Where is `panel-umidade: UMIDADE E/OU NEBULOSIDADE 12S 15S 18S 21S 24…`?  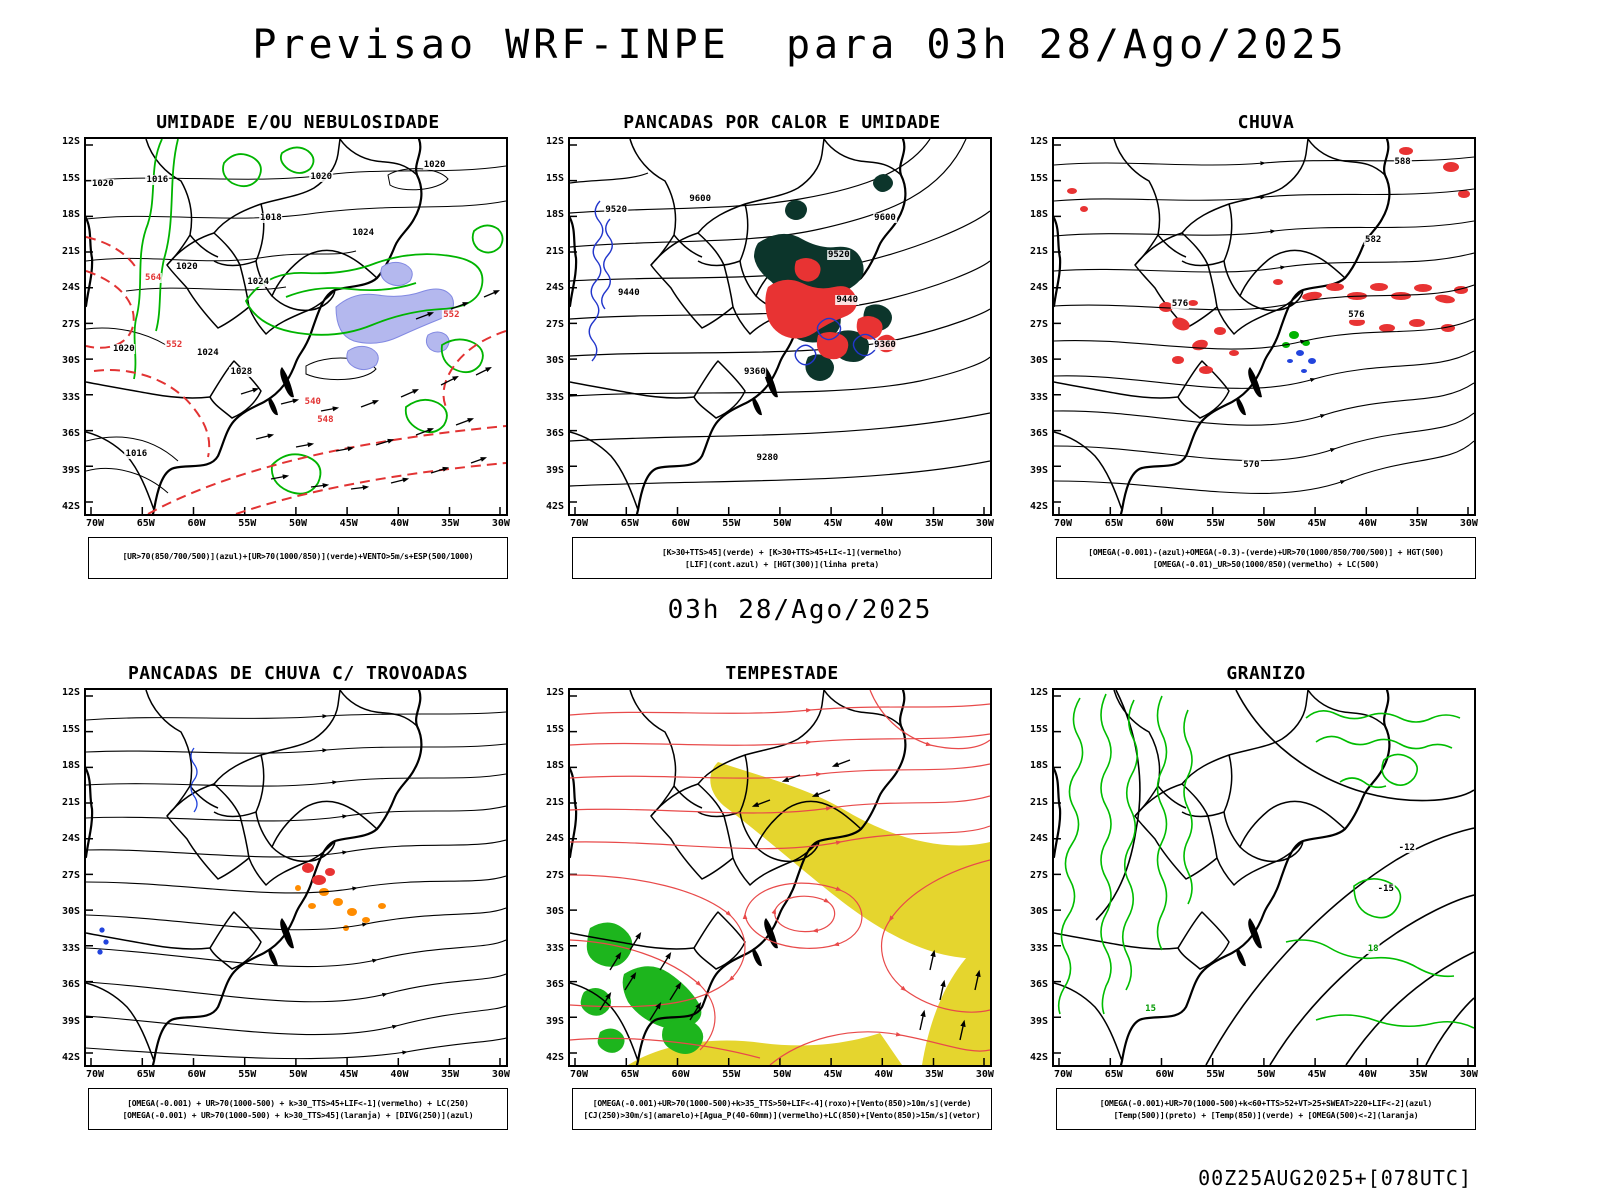 panel-umidade: UMIDADE E/OU NEBULOSIDADE 12S 15S 18S 21S 24… is located at coordinates (284, 345).